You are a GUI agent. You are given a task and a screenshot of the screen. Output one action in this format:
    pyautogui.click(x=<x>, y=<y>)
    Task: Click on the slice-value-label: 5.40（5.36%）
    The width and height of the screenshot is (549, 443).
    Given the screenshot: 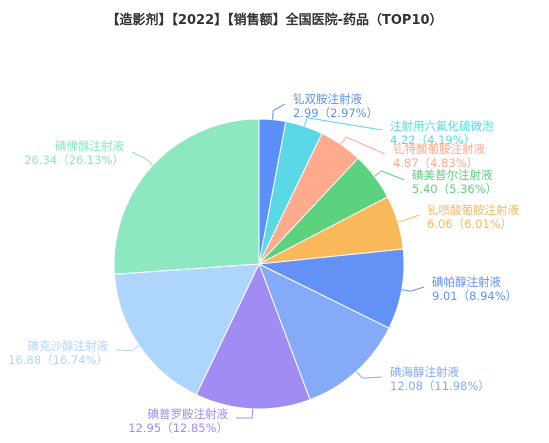 What is the action you would take?
    pyautogui.click(x=454, y=189)
    